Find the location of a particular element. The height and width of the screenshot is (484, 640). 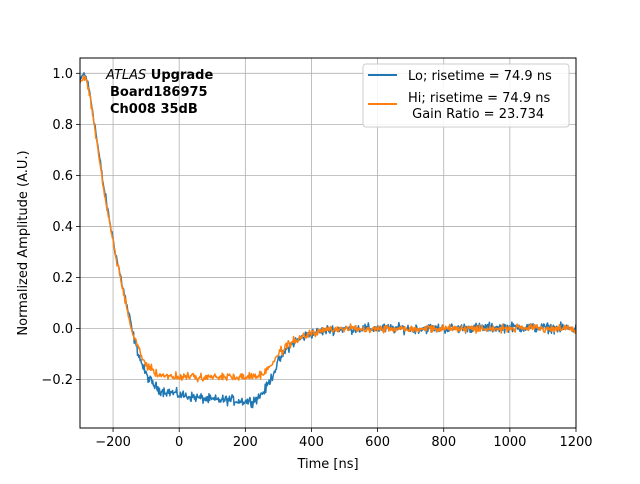

legend-label-hi-line: Gain Ratio = 23.734 is located at coordinates (476, 114).